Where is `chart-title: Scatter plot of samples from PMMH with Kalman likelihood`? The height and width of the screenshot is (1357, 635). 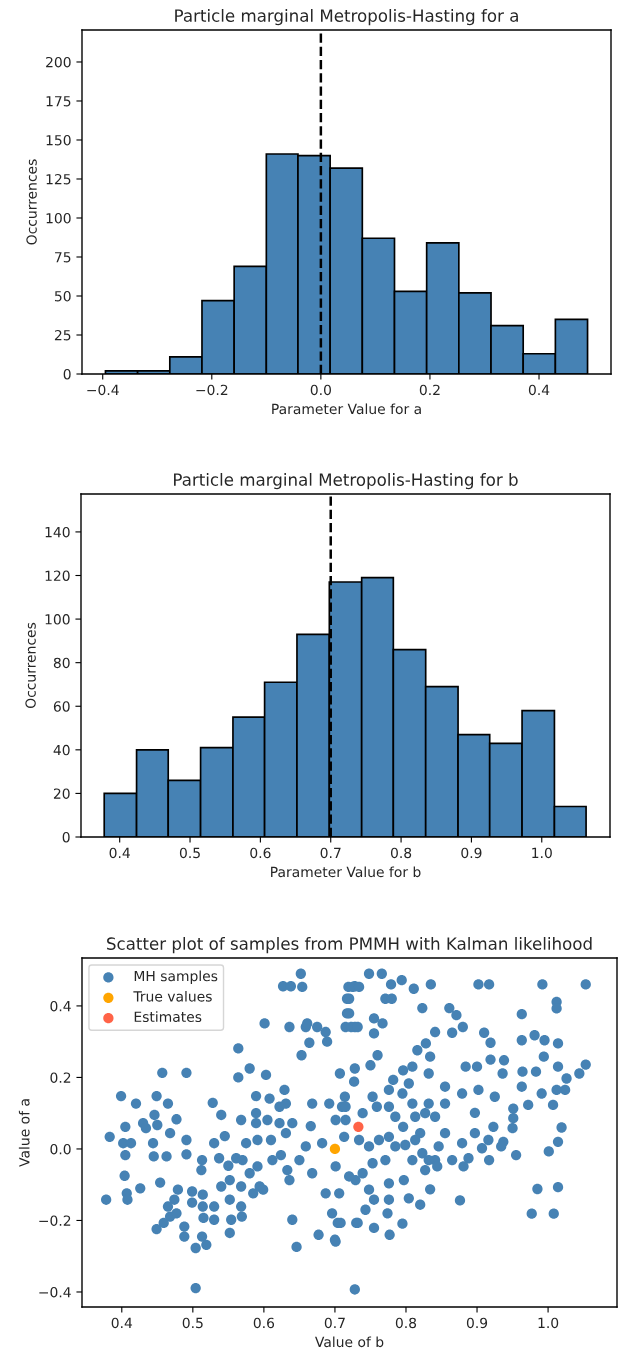
chart-title: Scatter plot of samples from PMMH with Kalman likelihood is located at coordinates (349, 945).